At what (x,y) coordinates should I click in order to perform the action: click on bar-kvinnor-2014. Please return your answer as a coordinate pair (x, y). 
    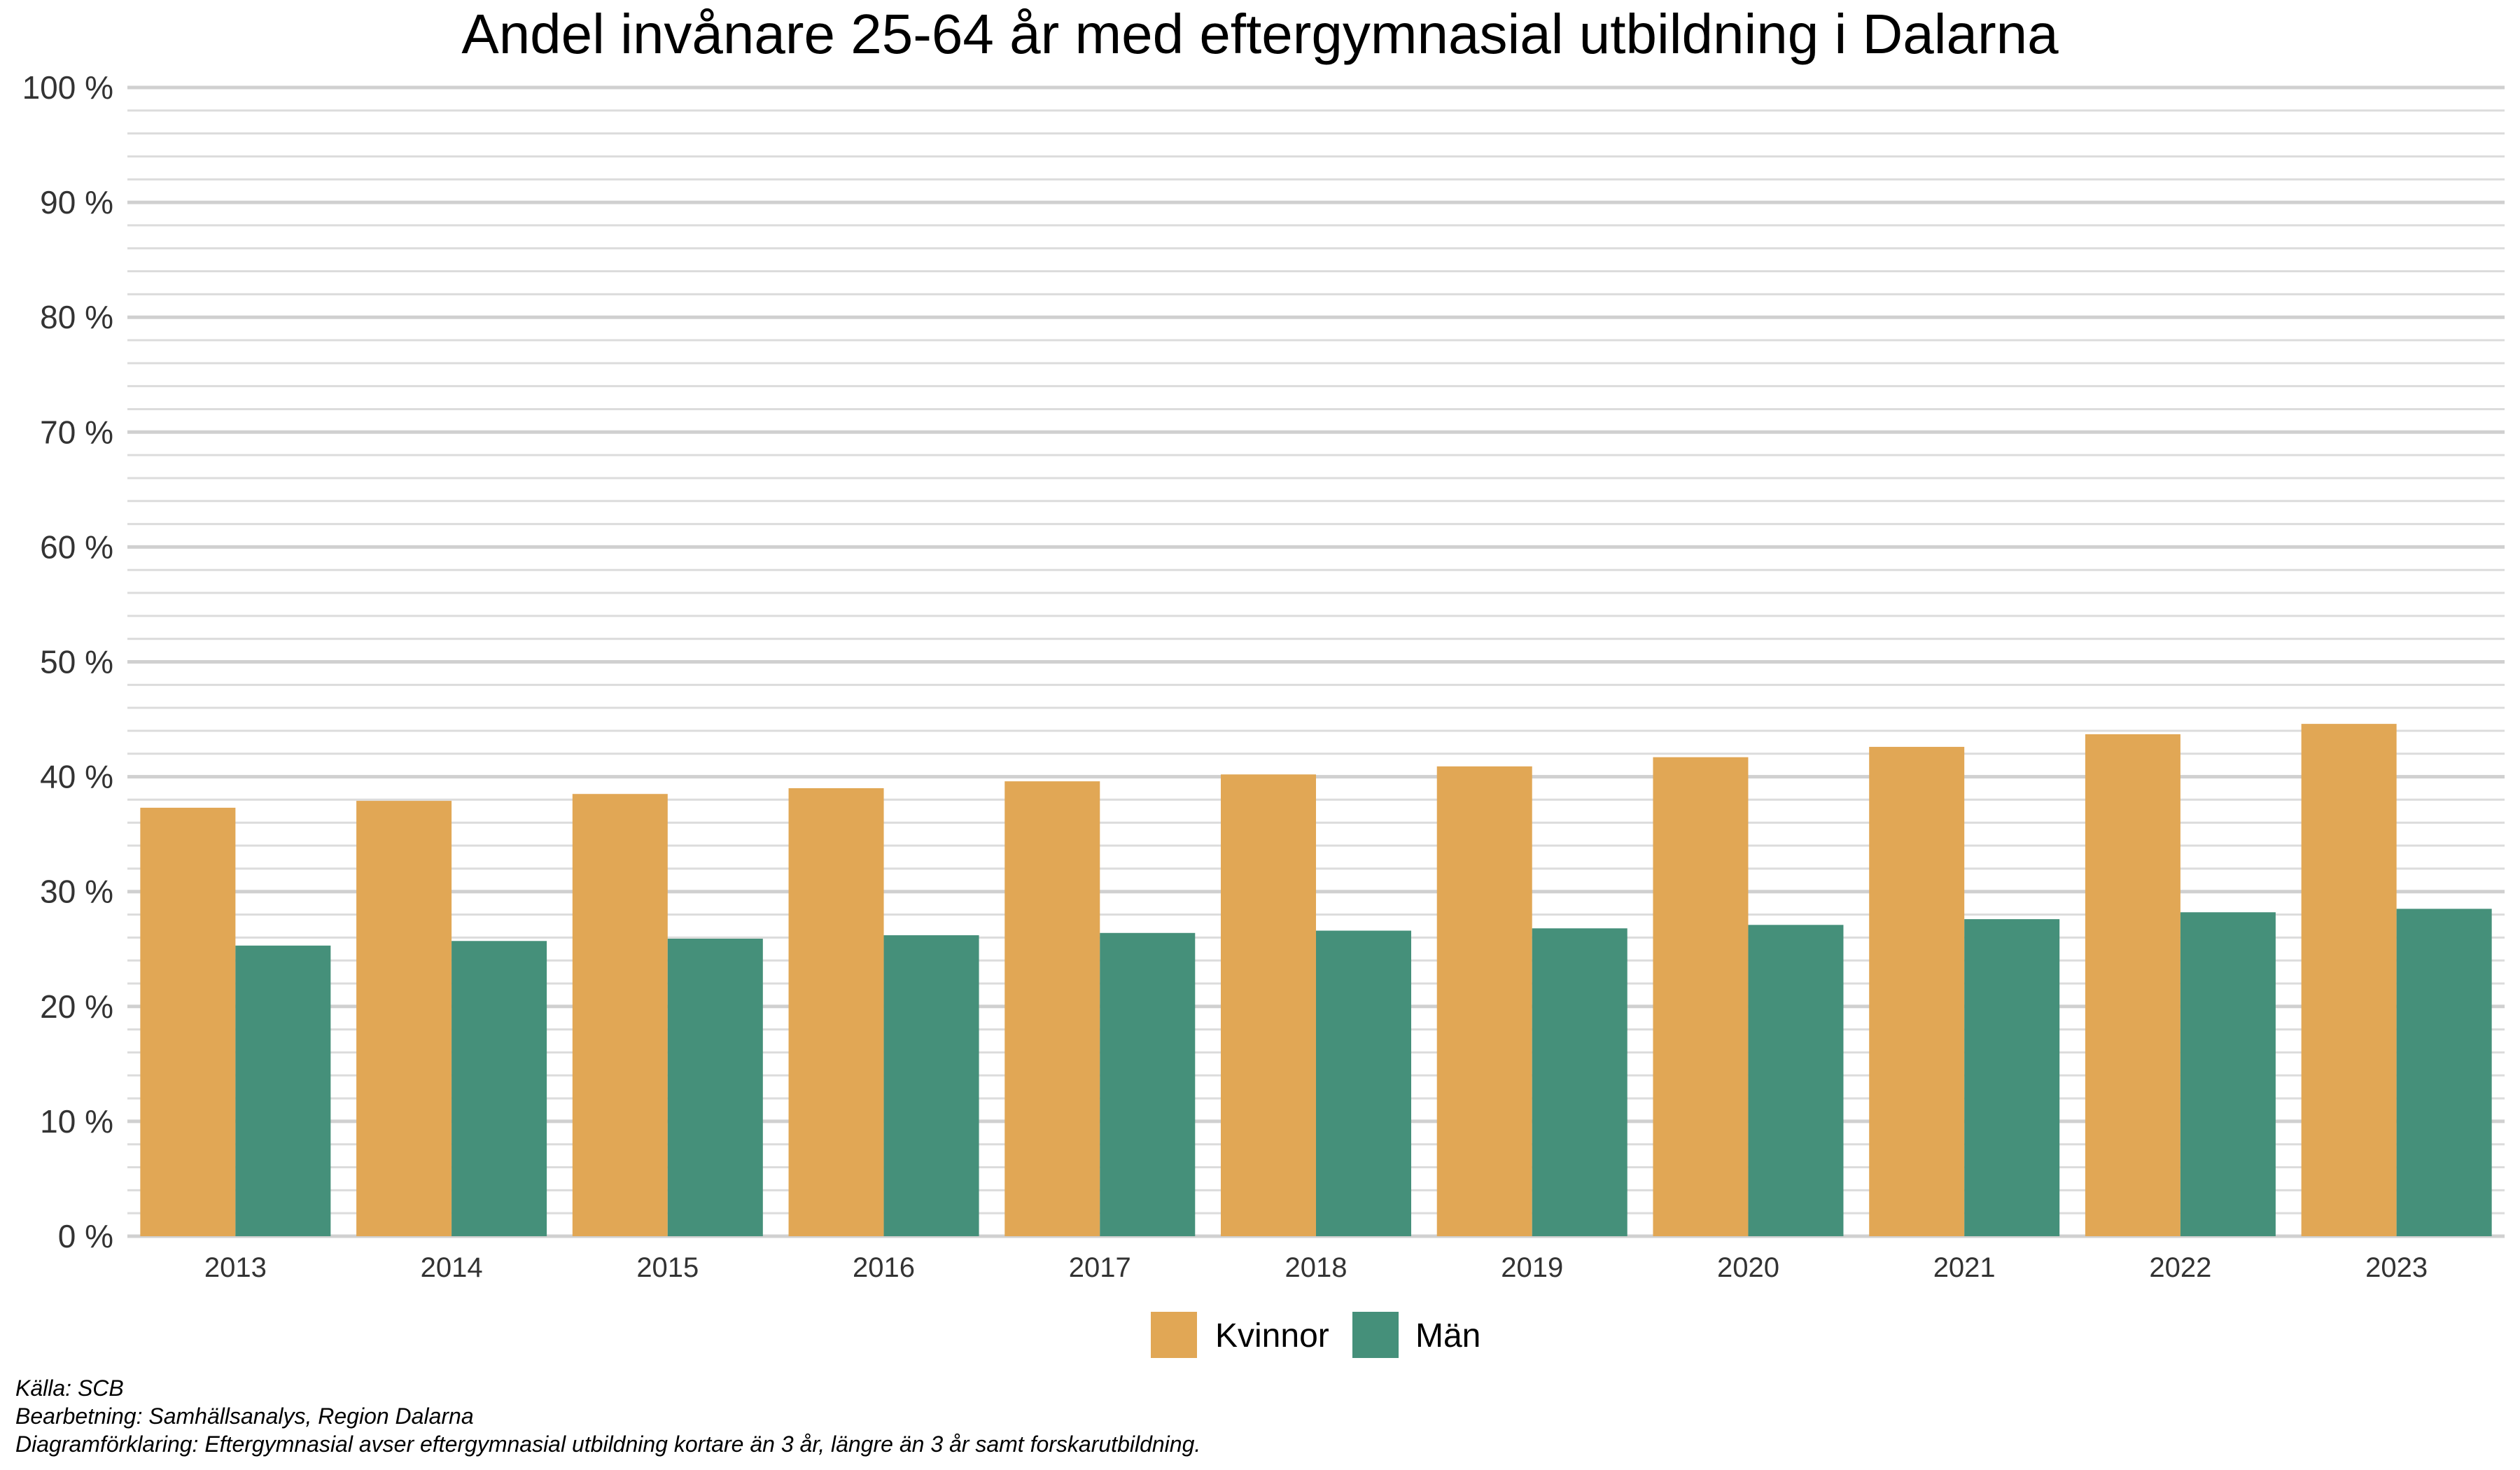
    Looking at the image, I should click on (404, 1018).